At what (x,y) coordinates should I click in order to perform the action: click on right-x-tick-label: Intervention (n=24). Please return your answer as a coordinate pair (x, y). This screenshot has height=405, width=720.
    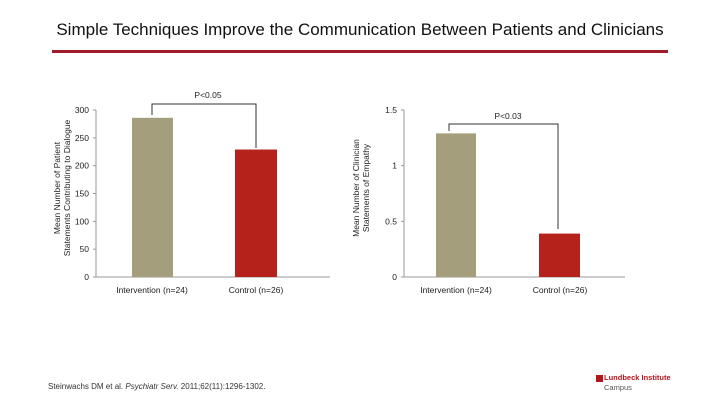
    Looking at the image, I should click on (456, 290).